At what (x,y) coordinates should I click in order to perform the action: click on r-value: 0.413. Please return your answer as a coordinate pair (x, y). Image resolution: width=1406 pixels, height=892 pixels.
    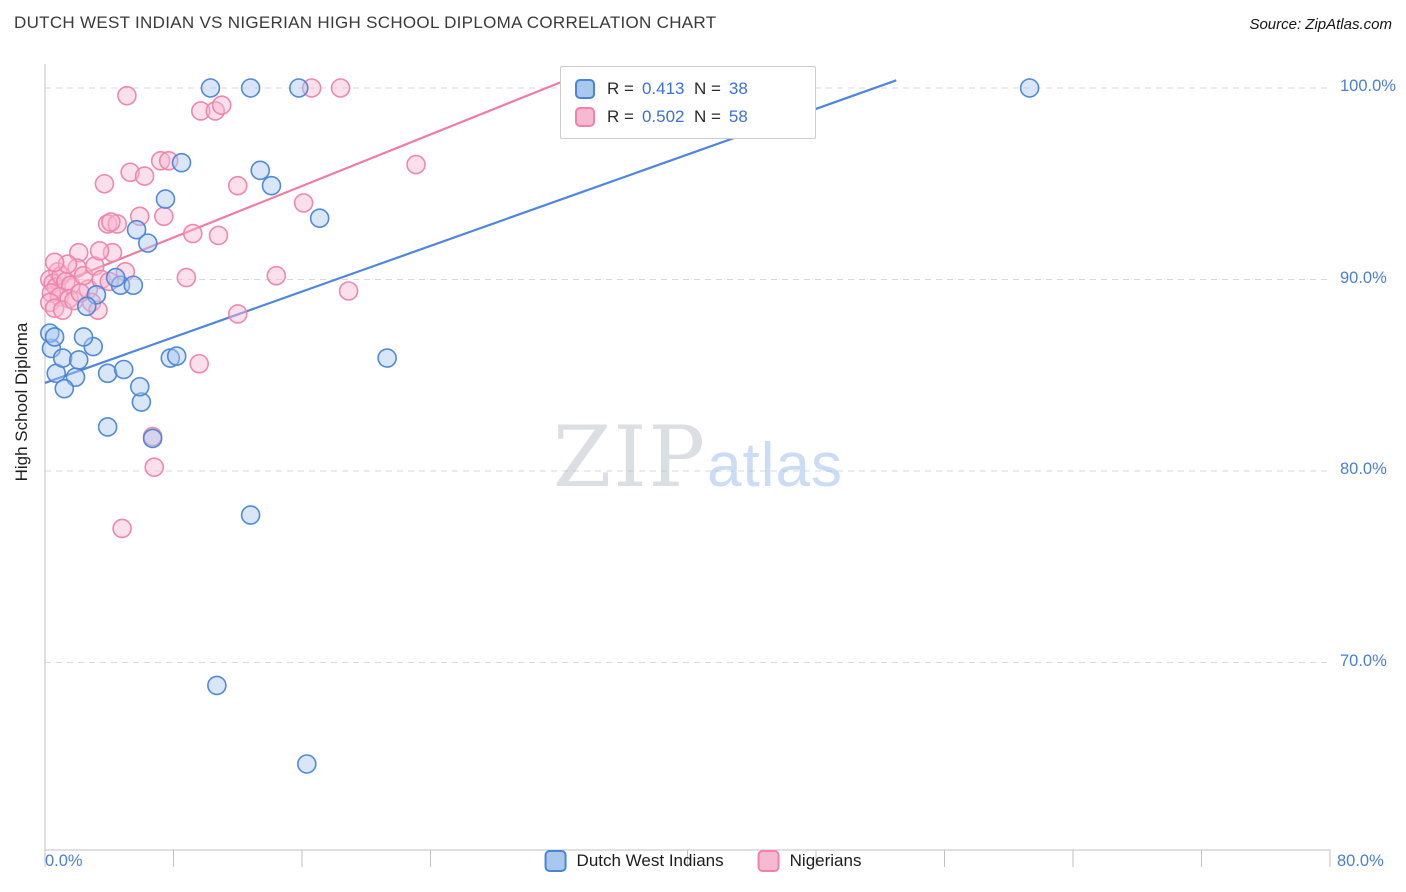
    Looking at the image, I should click on (663, 88).